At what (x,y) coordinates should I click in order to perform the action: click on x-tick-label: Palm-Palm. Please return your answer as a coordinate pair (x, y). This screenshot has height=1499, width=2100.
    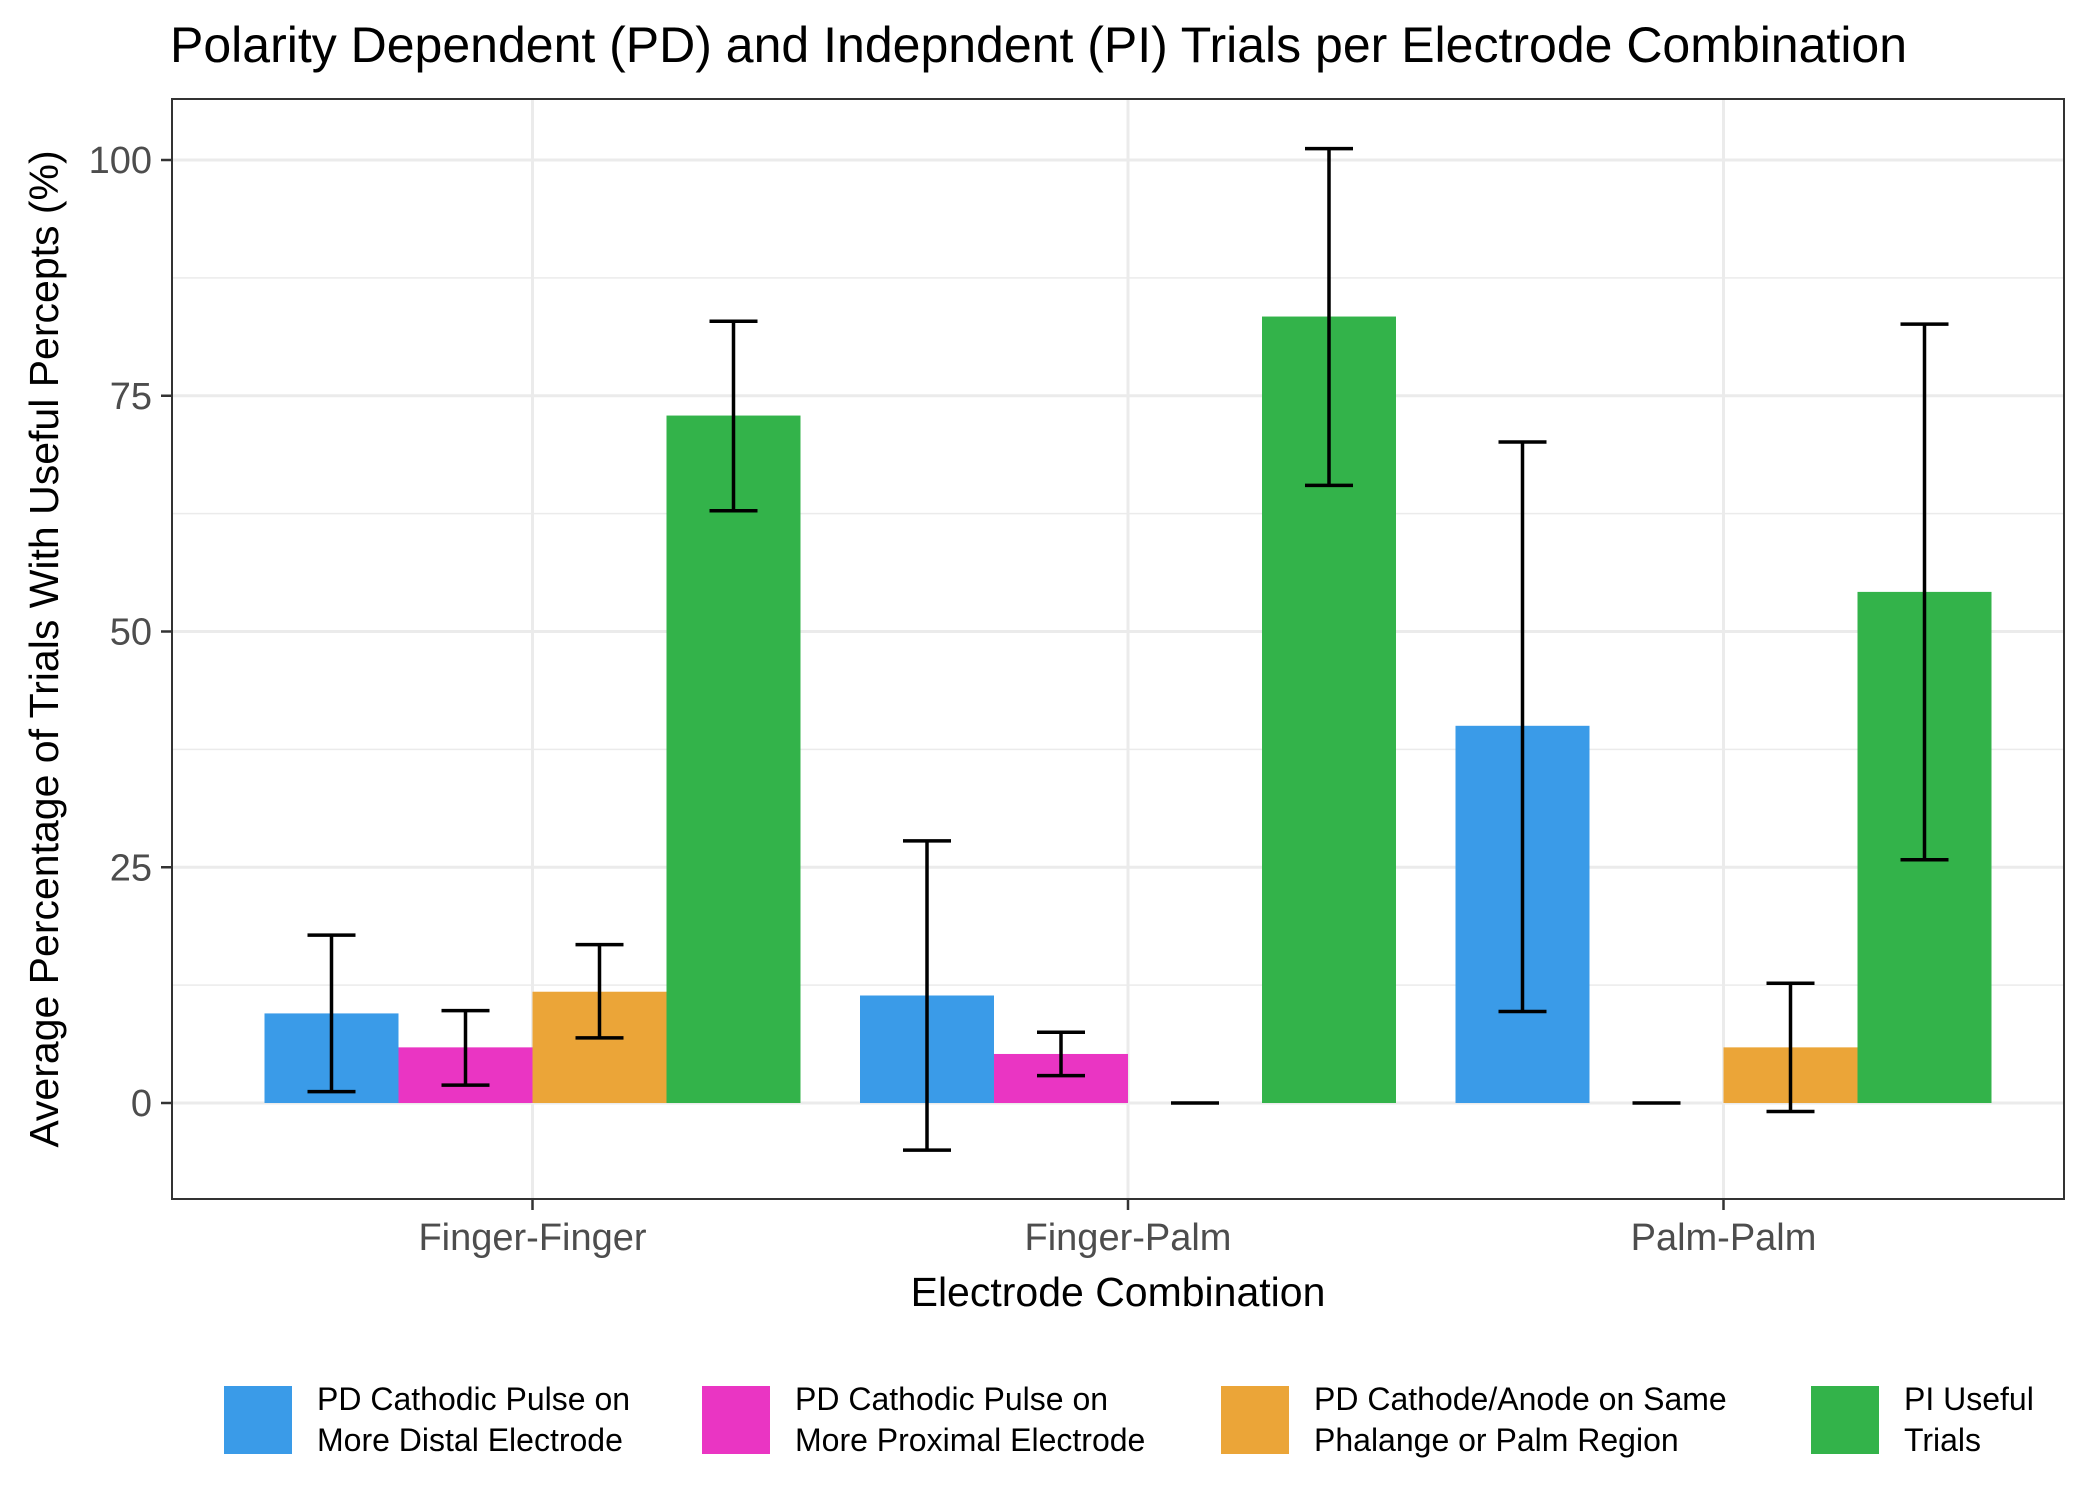
    Looking at the image, I should click on (1724, 1238).